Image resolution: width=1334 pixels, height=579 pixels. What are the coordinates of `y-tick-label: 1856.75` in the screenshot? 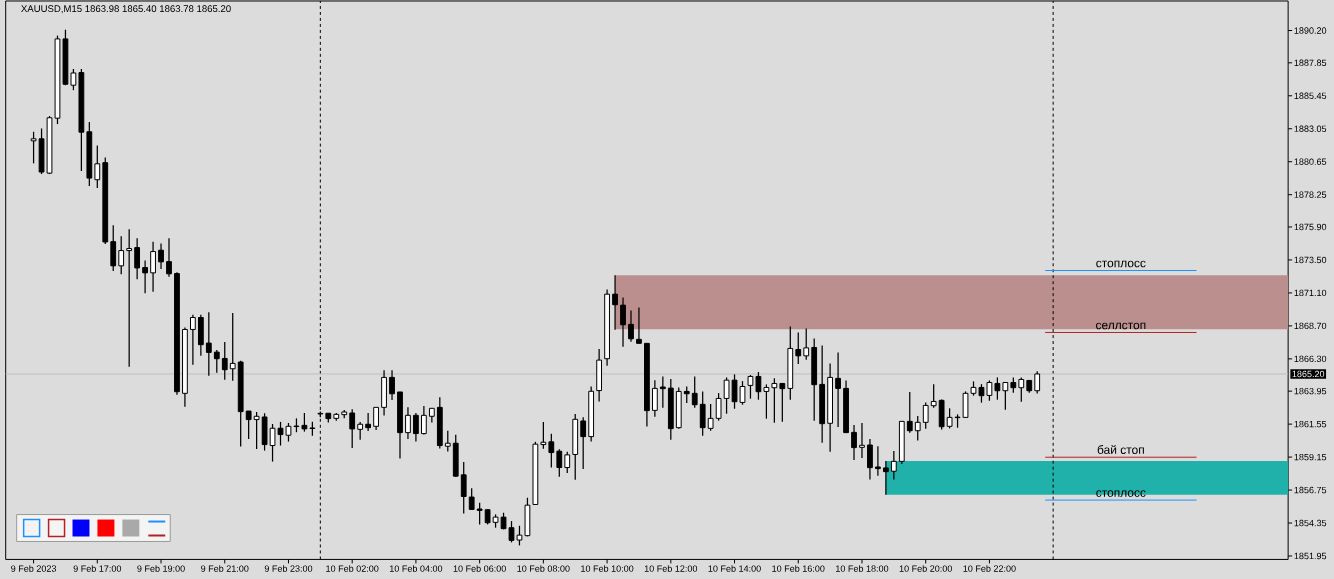 It's located at (1310, 490).